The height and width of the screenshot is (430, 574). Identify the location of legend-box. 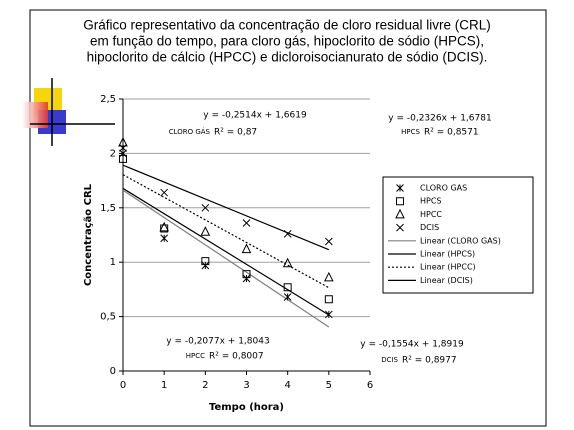
(458, 235).